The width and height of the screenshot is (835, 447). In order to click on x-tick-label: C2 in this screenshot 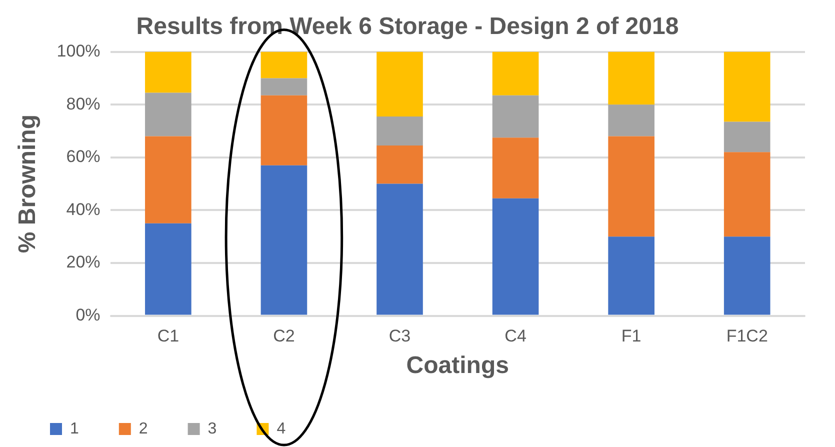, I will do `click(284, 336)`.